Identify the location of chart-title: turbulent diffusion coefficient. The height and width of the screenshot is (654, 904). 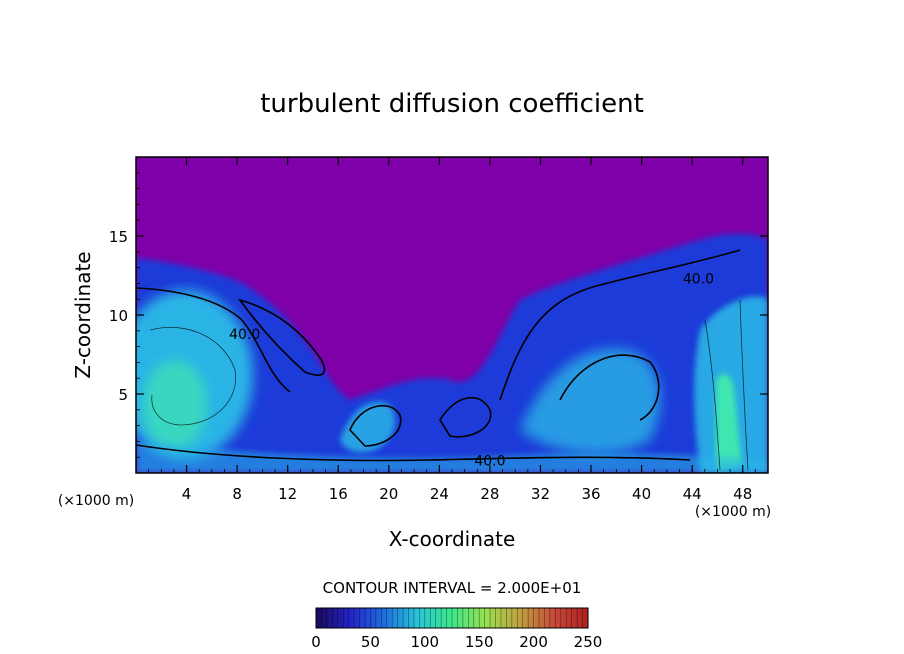
(452, 104).